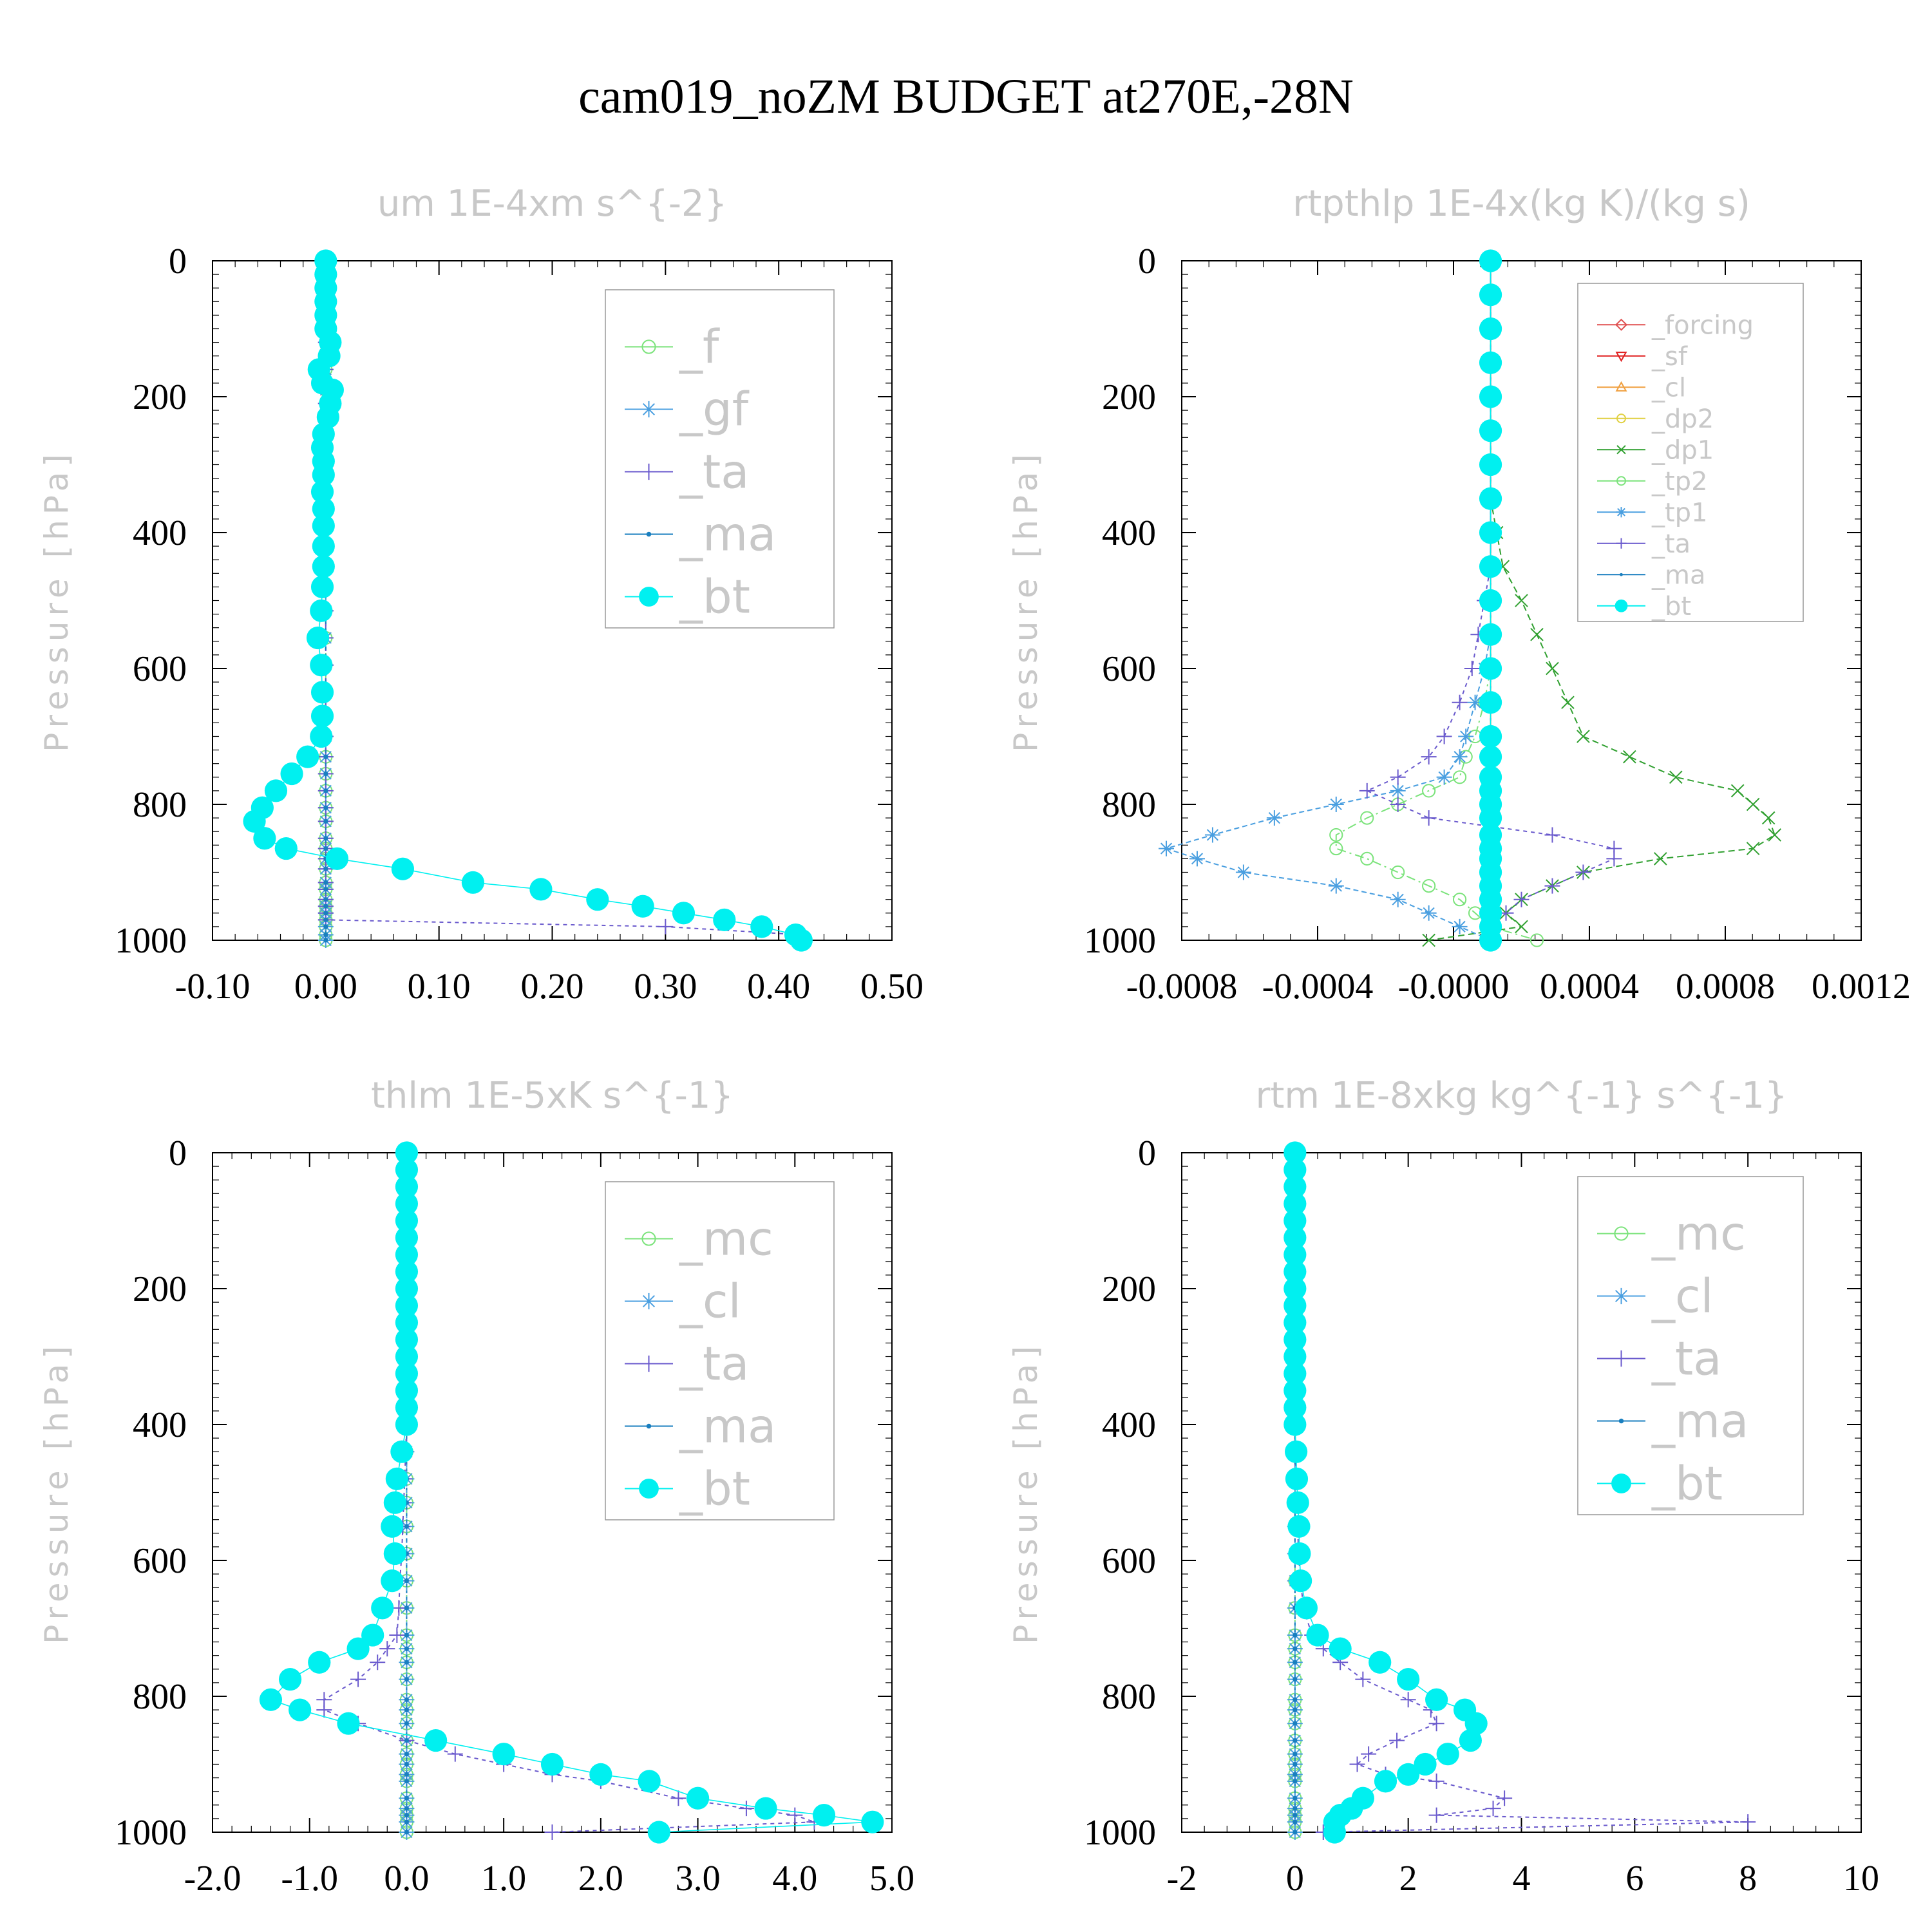 The width and height of the screenshot is (1932, 1932). I want to click on x-tick-label: 4, so click(1522, 1879).